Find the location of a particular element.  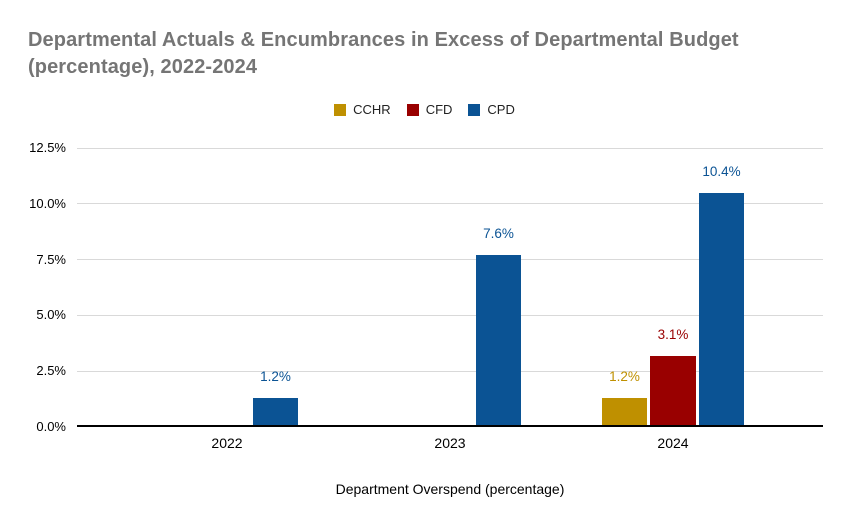

y-tick-label: 7.5% is located at coordinates (51, 259).